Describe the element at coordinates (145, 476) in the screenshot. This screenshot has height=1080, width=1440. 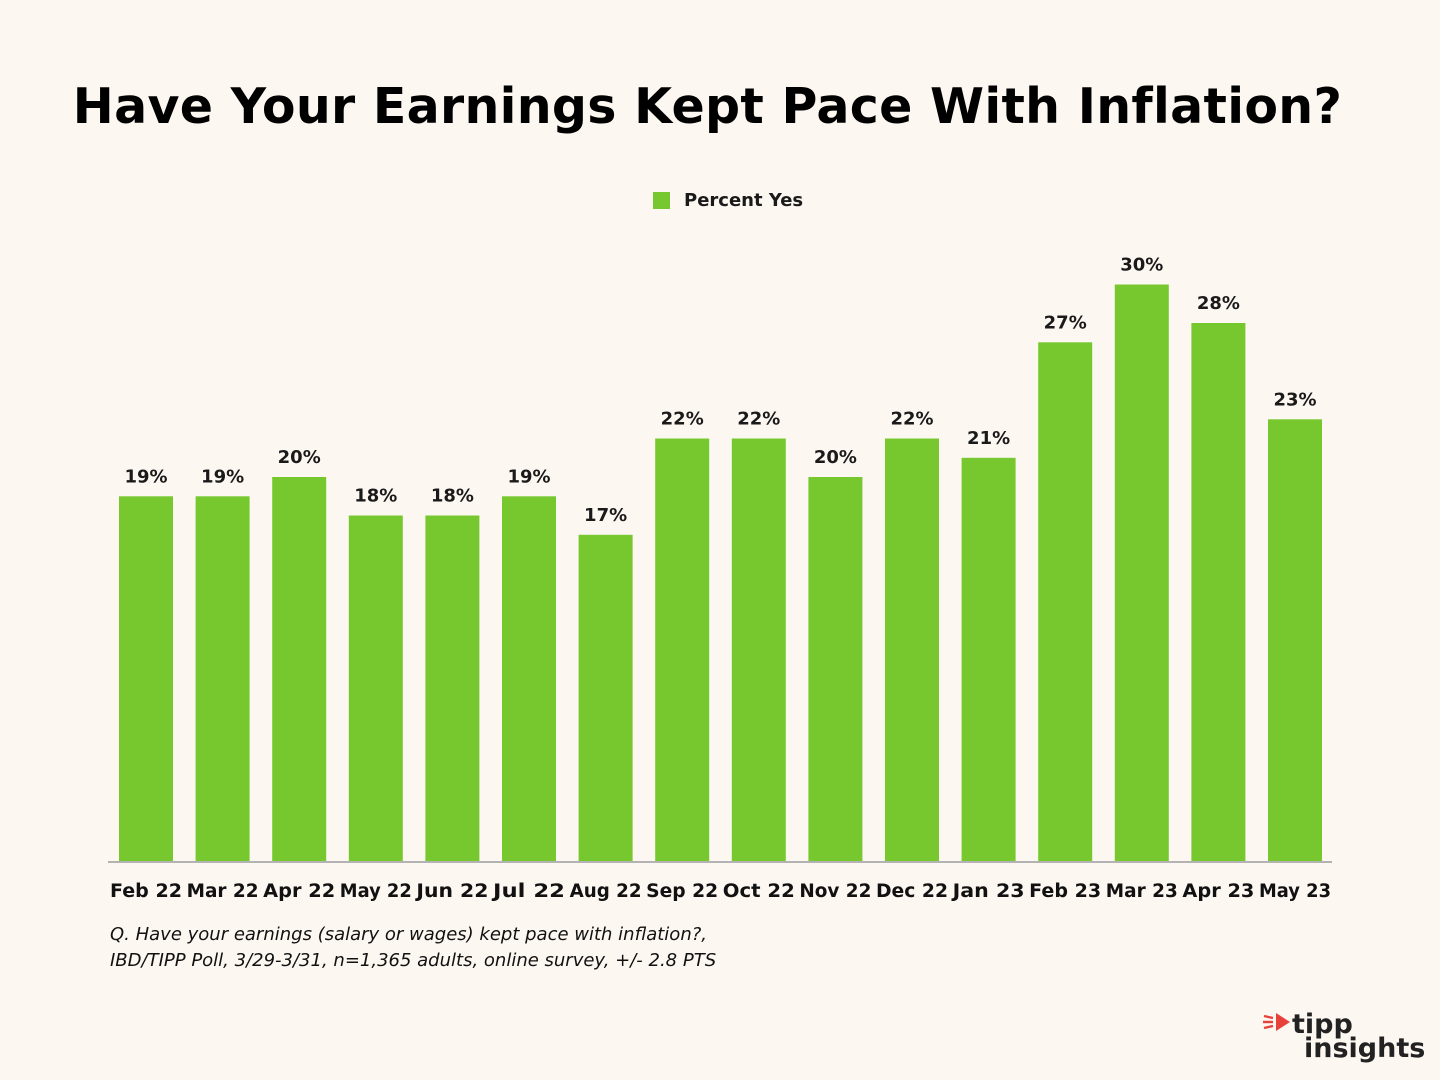
I see `data-label-feb-22: 19%` at that location.